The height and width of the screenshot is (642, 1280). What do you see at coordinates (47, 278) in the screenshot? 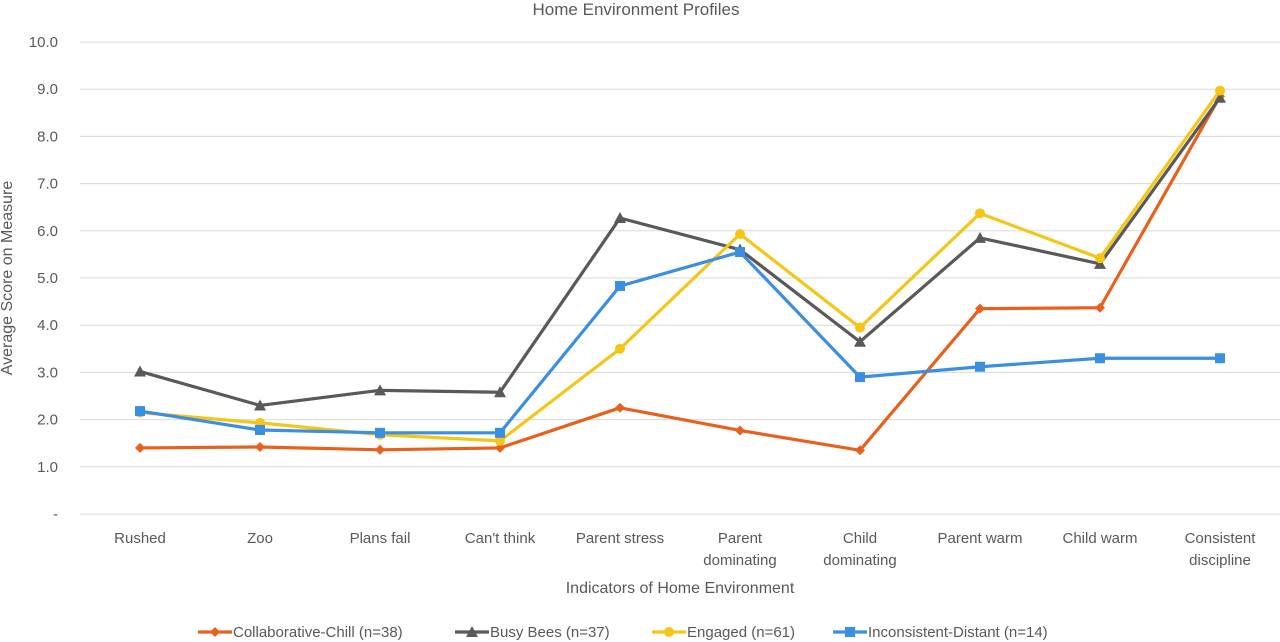
I see `y-tick-label: 5.0` at bounding box center [47, 278].